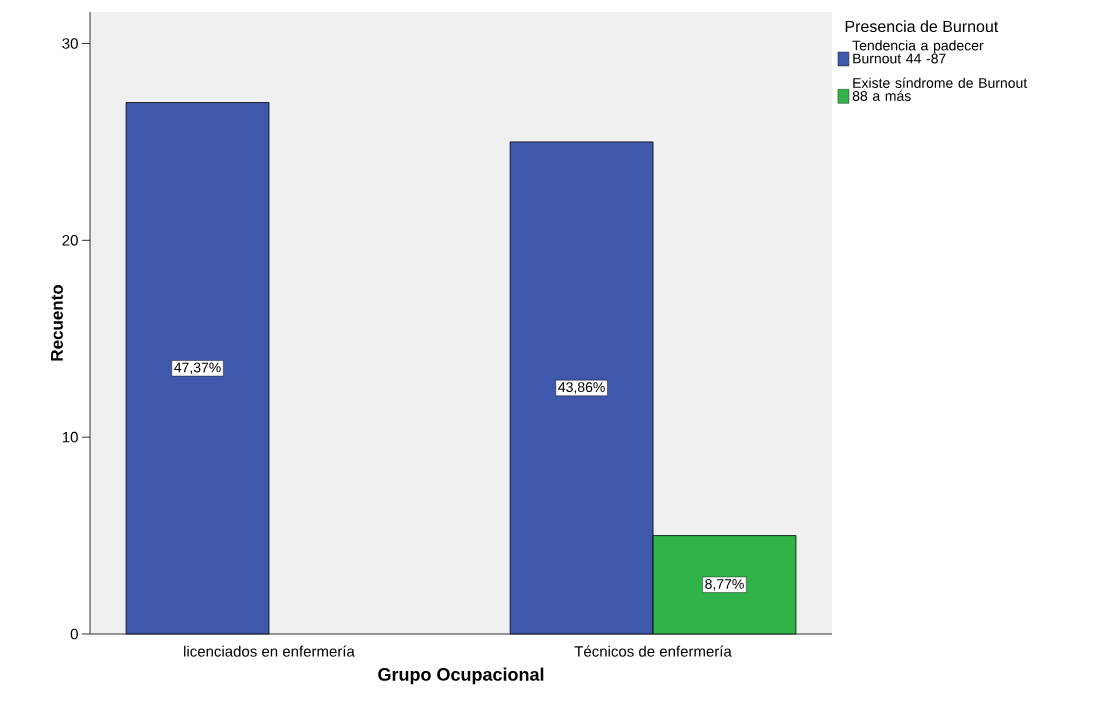  I want to click on y-tick-label: 0, so click(74, 634).